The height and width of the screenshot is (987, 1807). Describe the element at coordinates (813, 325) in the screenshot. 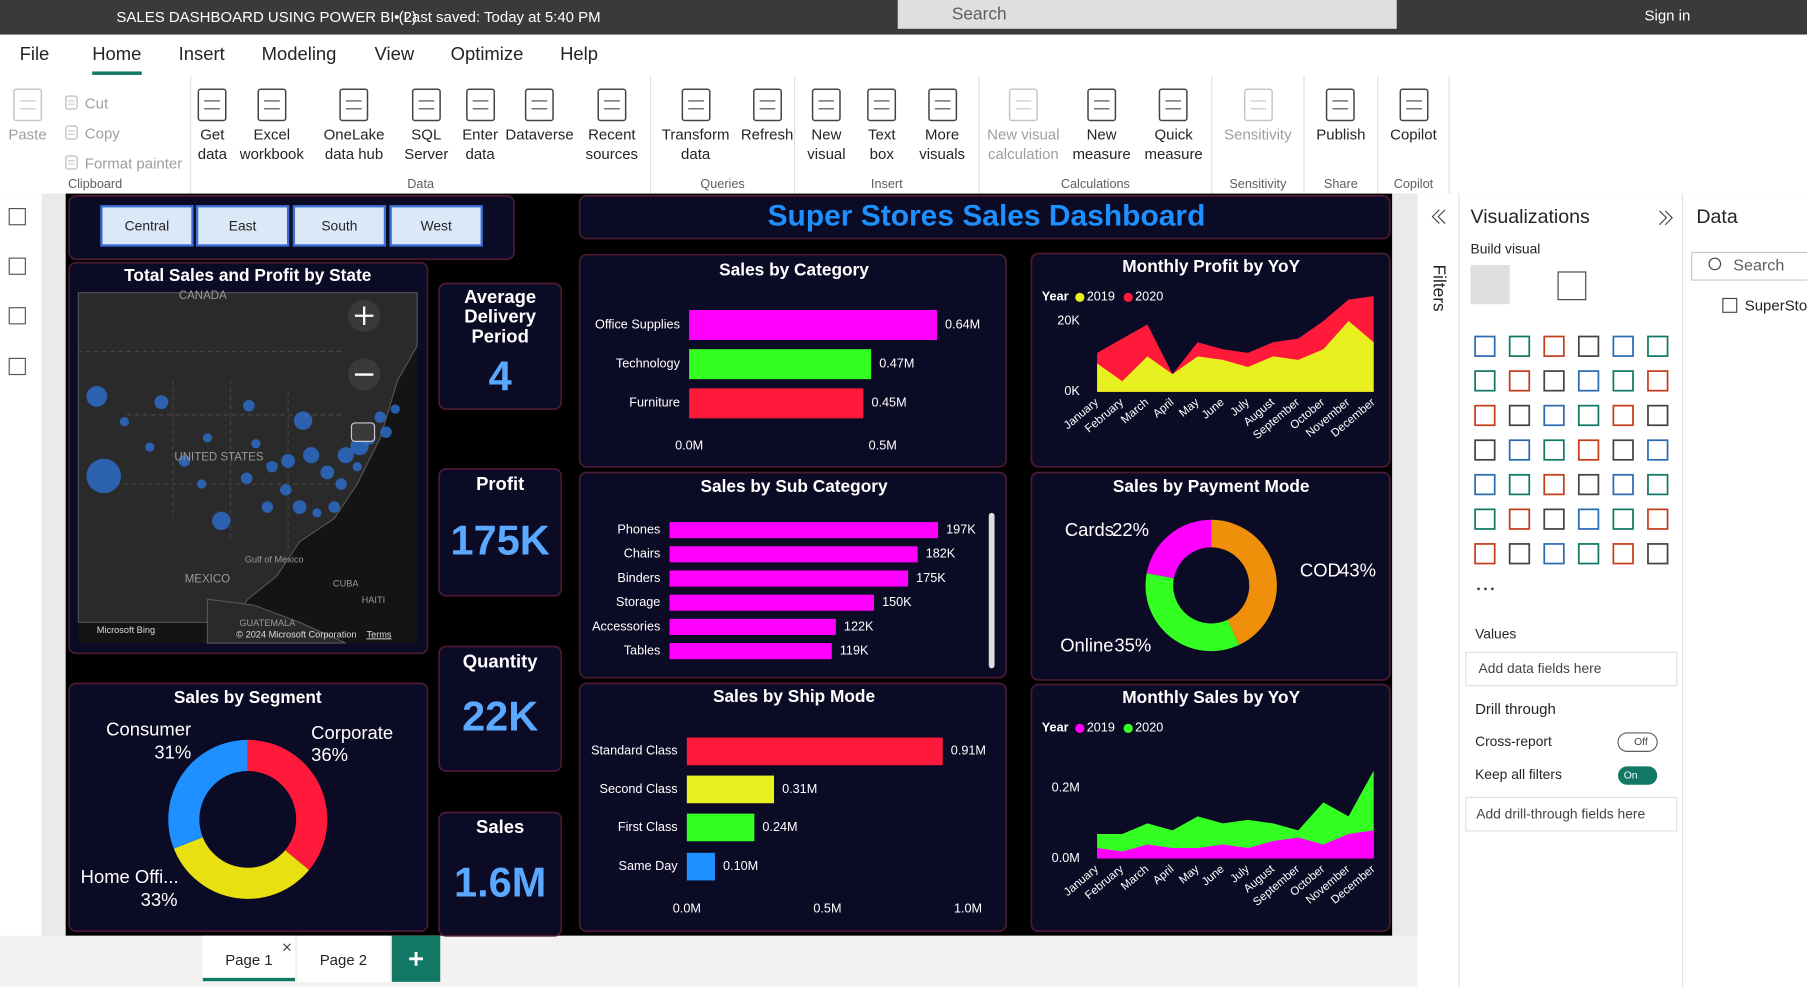

I see `bar` at that location.